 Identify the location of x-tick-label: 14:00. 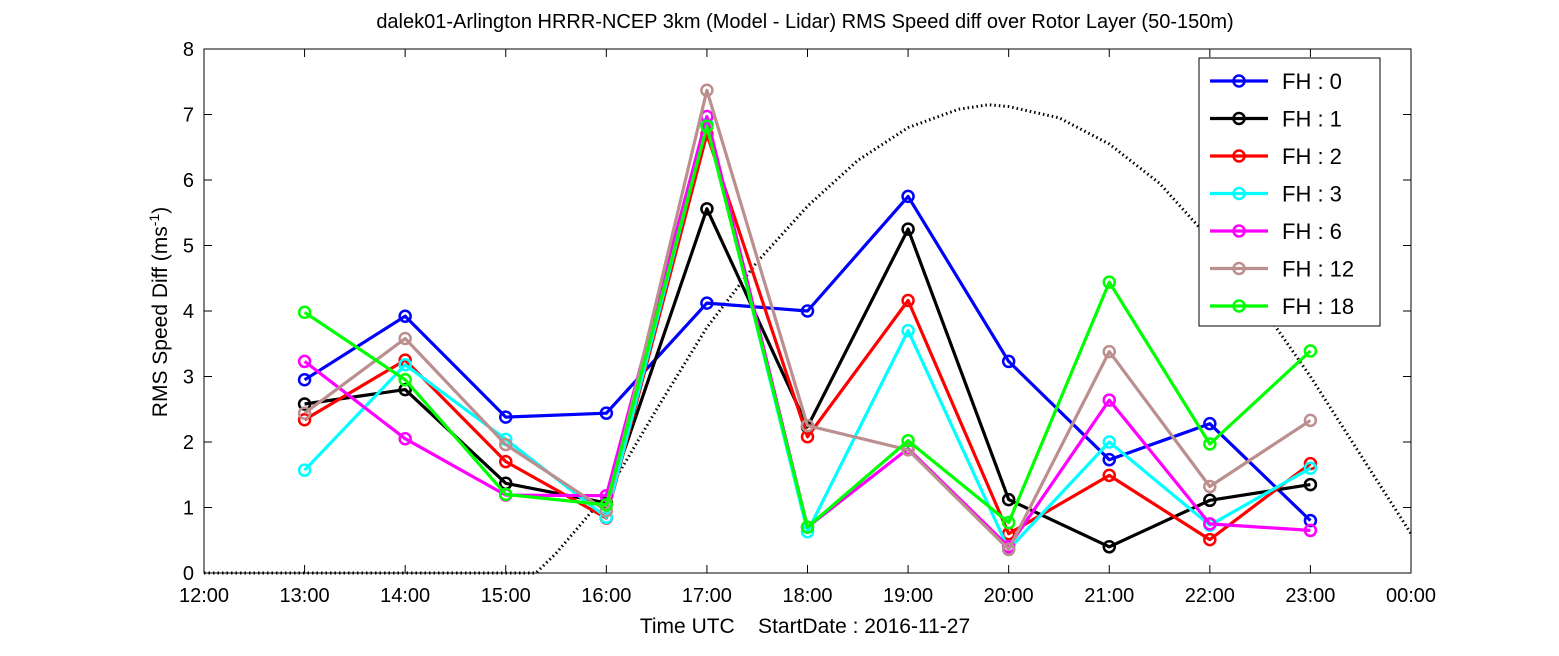
(405, 596).